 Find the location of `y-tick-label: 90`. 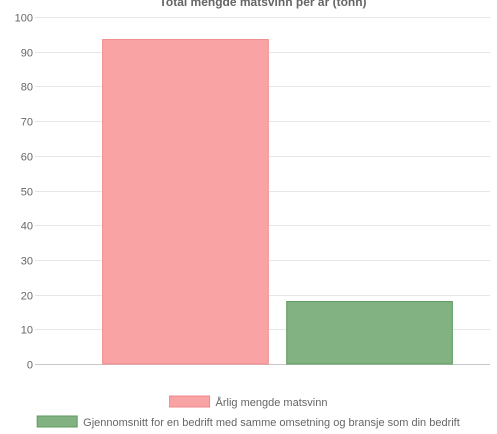

y-tick-label: 90 is located at coordinates (27, 54).